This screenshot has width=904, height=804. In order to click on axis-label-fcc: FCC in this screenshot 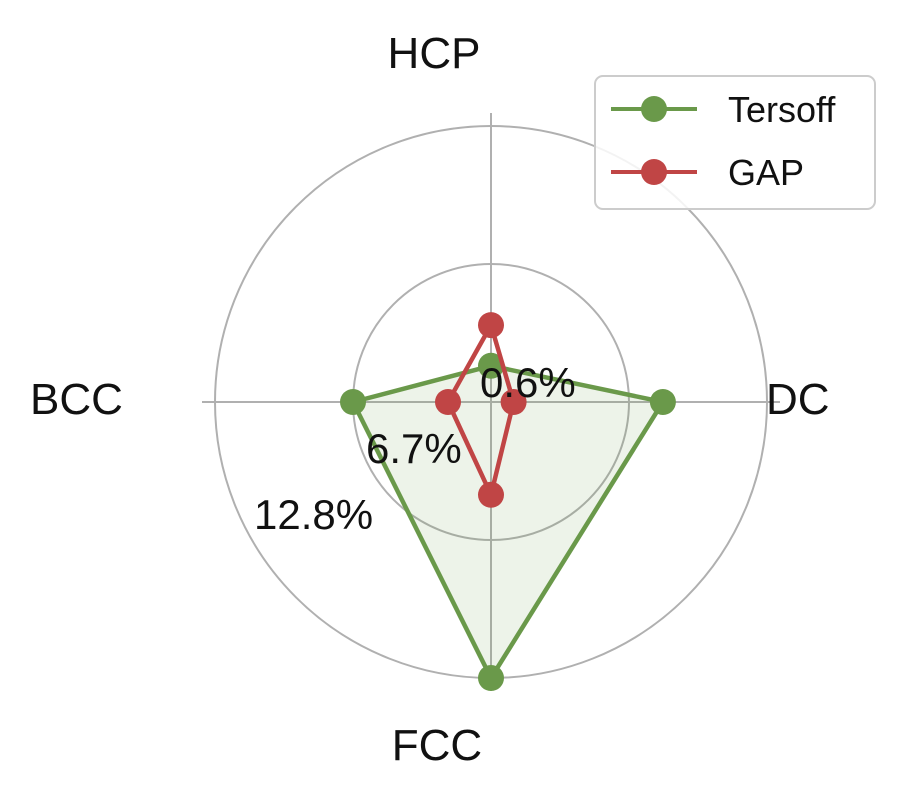, I will do `click(437, 745)`.